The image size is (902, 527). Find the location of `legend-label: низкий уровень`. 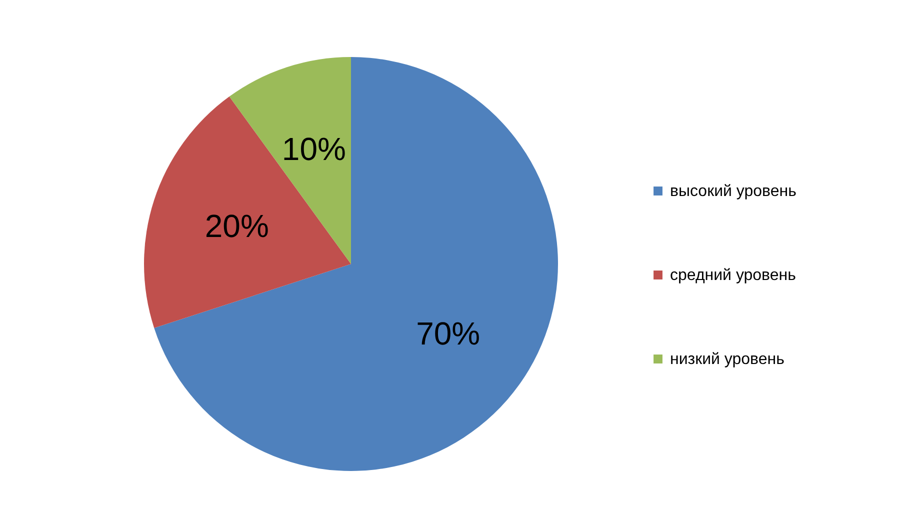

legend-label: низкий уровень is located at coordinates (727, 359).